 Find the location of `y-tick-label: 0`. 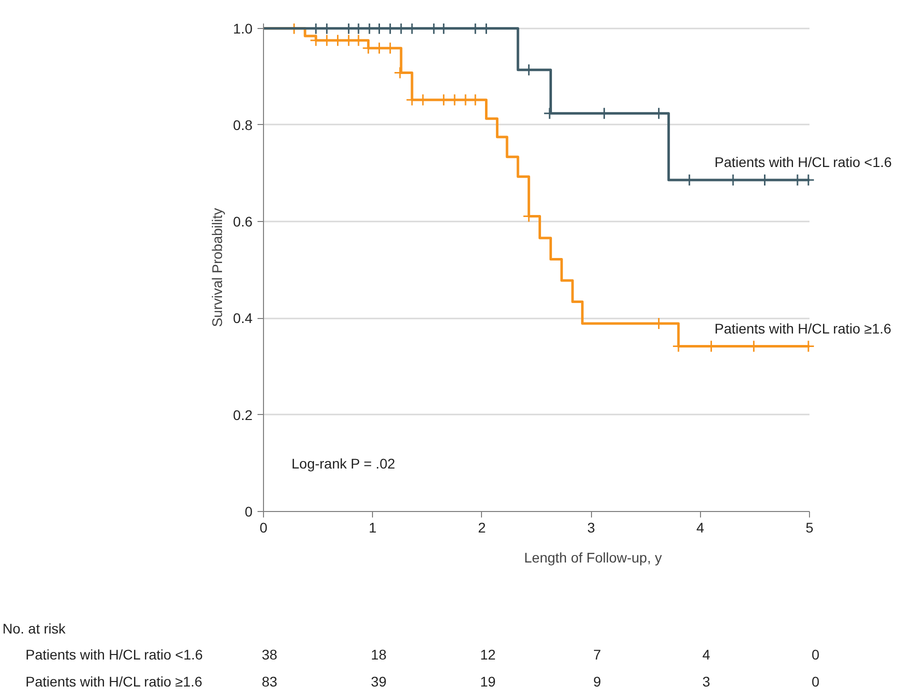

y-tick-label: 0 is located at coordinates (248, 512).